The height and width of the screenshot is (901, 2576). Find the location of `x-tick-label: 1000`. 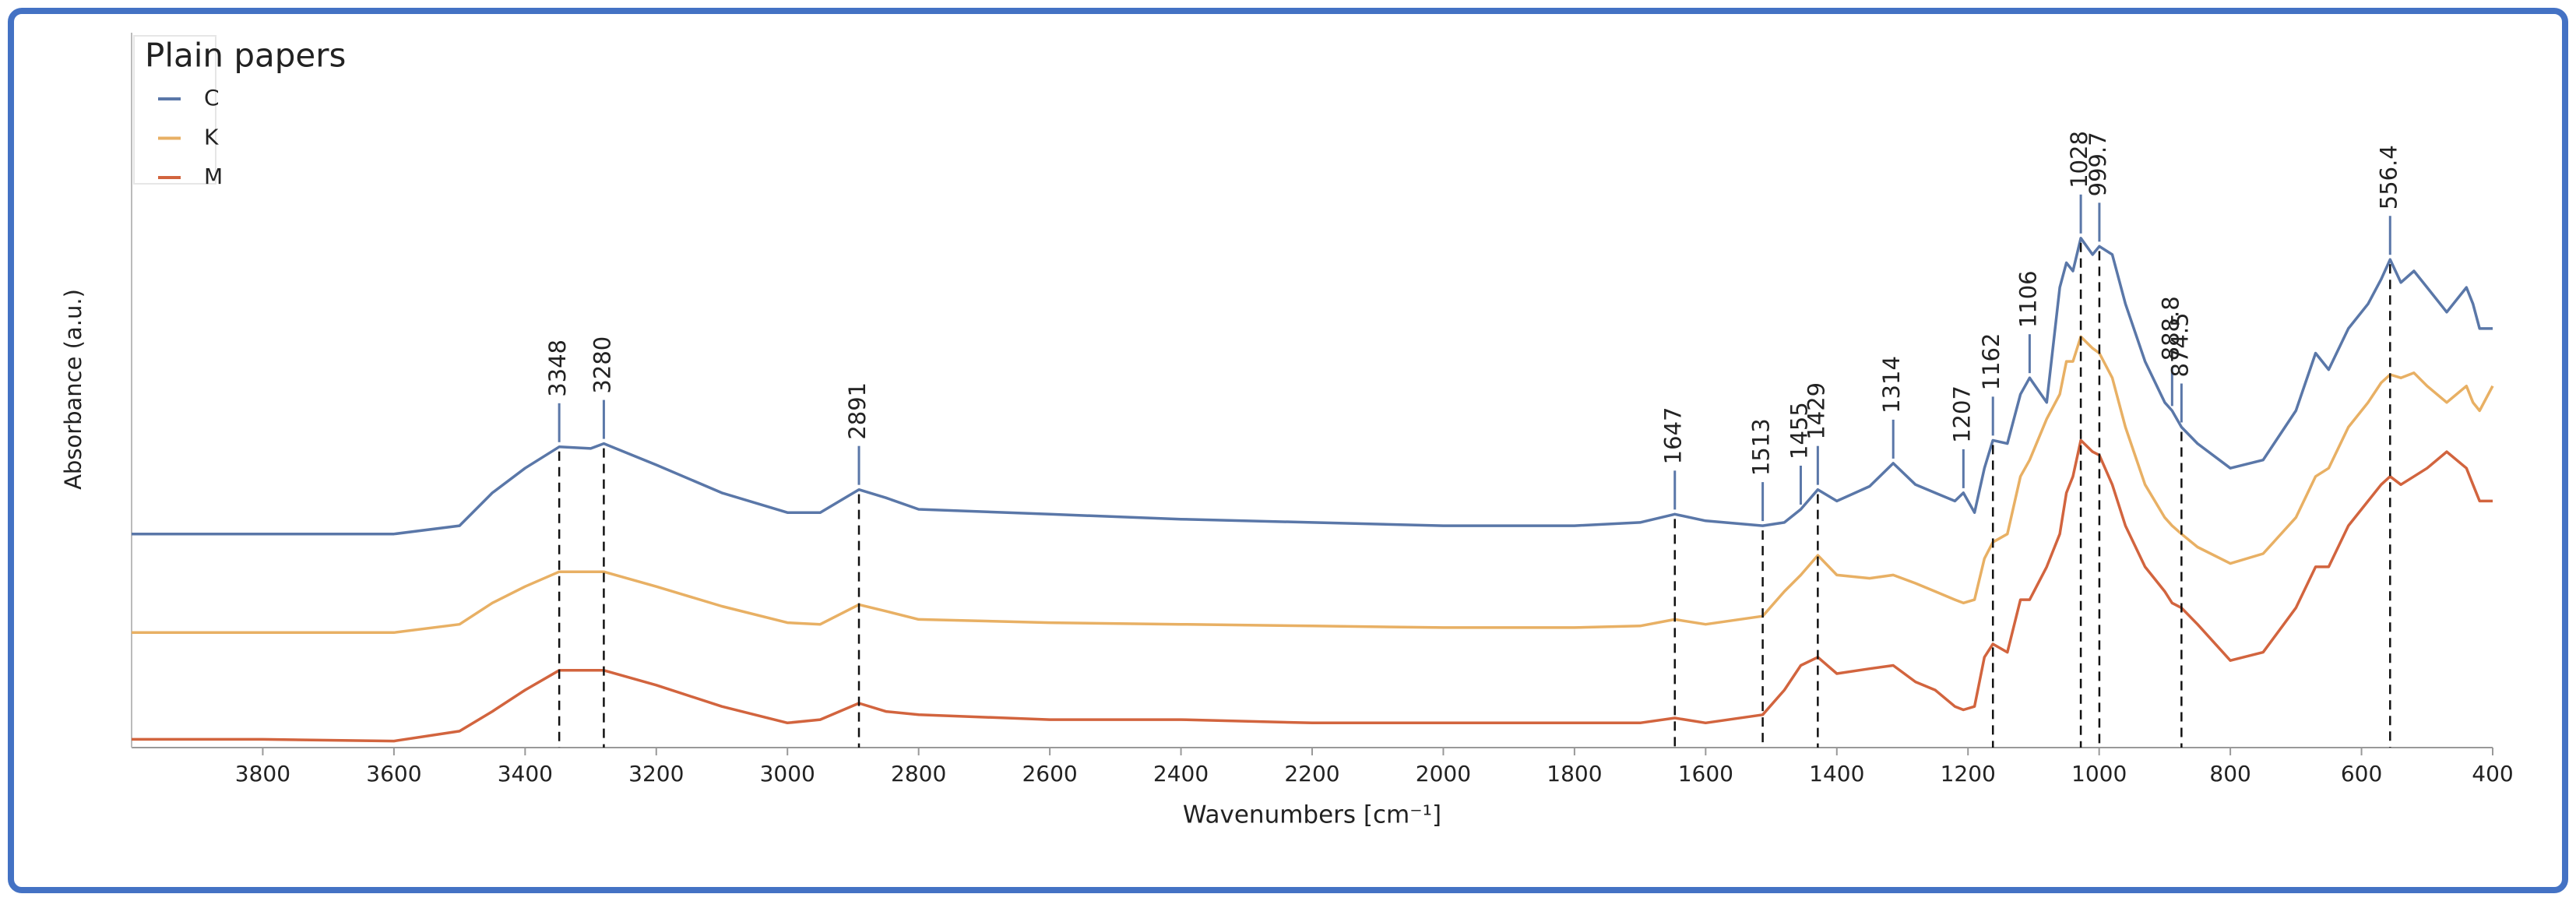

x-tick-label: 1000 is located at coordinates (2099, 774).